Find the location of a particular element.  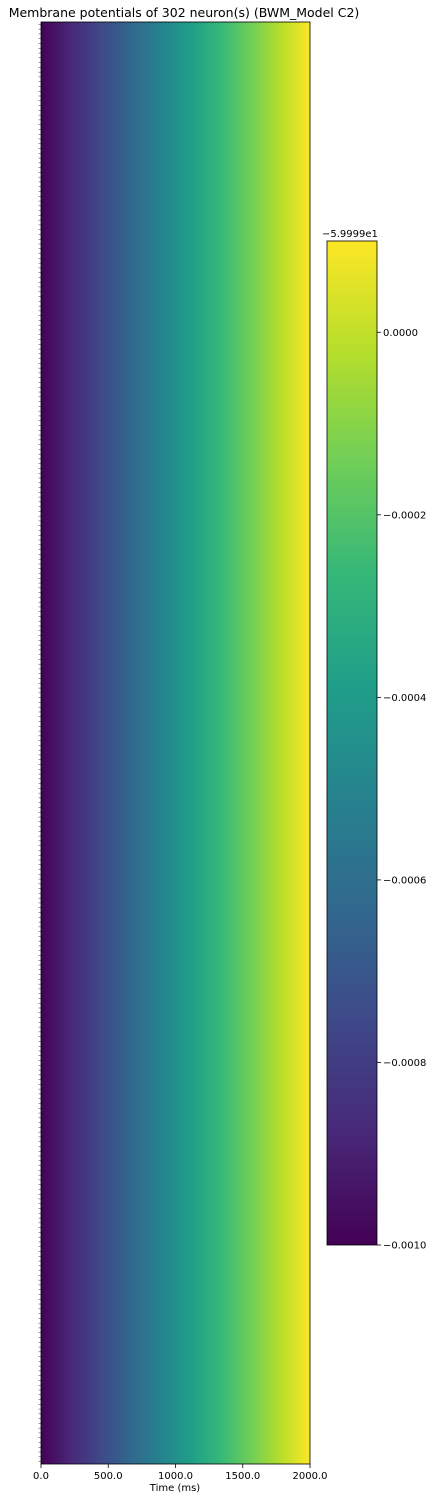

x-axis-label: Time (ms) is located at coordinates (175, 1488).